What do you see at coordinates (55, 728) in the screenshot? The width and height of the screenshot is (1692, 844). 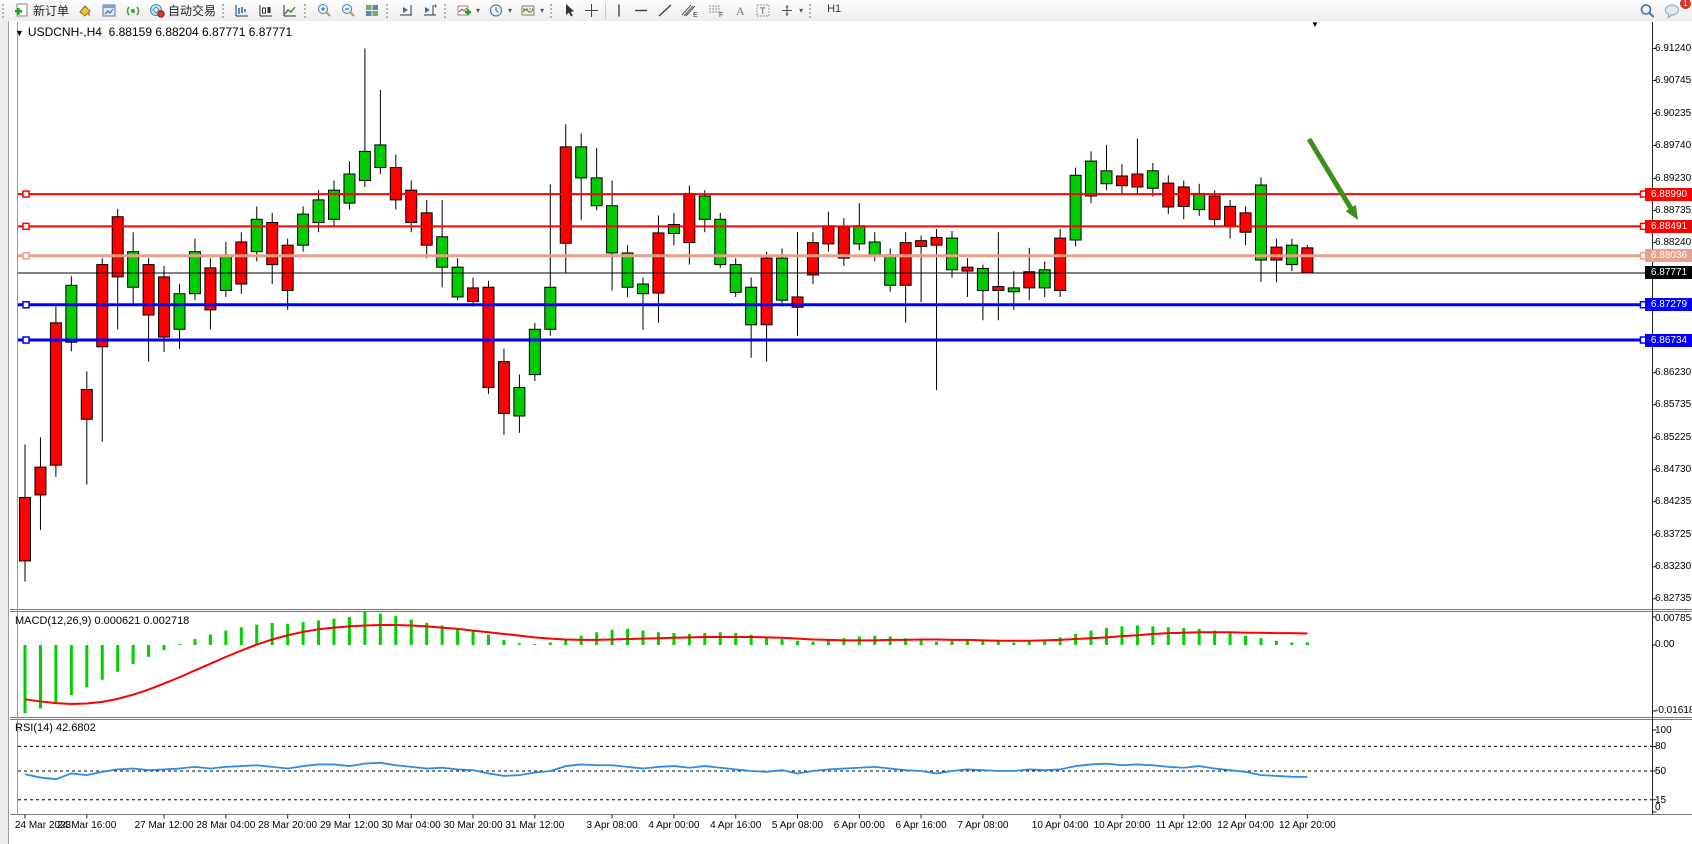 I see `rsi-indicator-label: RSI(14) 42.6802` at bounding box center [55, 728].